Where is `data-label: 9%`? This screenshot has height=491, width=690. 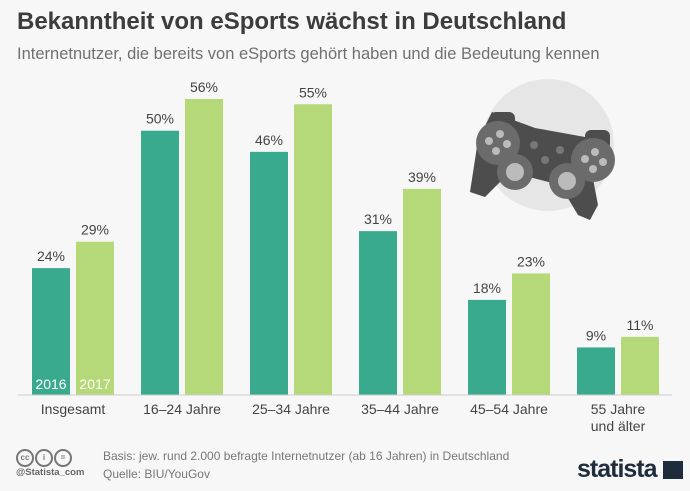 data-label: 9% is located at coordinates (596, 335).